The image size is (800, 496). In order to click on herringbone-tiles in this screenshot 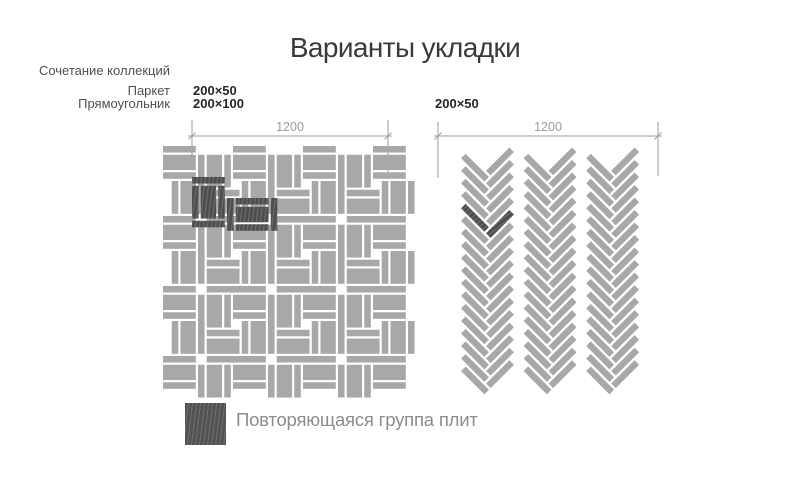, I will do `click(550, 271)`.